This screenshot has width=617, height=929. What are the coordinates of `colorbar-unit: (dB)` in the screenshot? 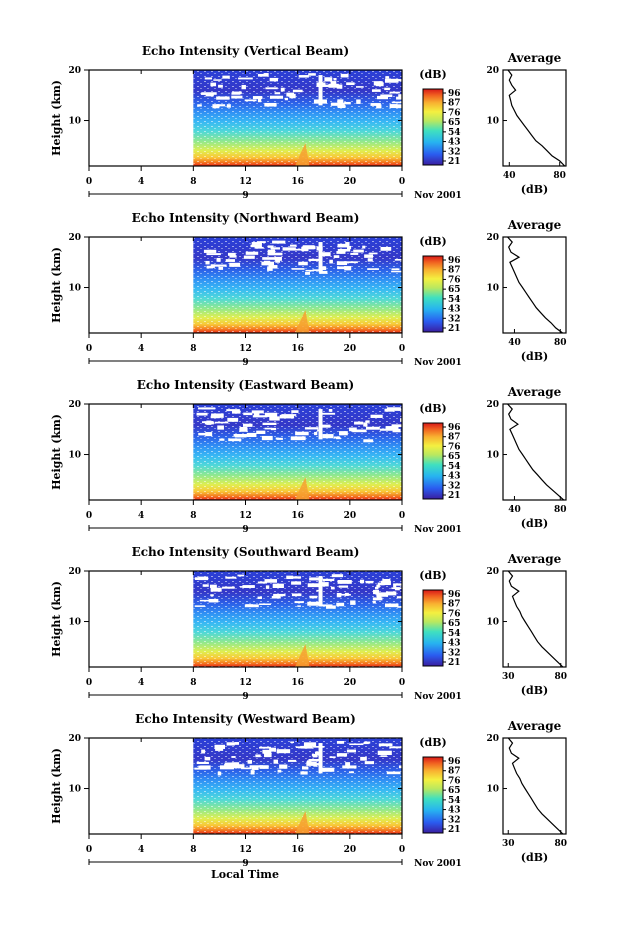 It's located at (432, 74).